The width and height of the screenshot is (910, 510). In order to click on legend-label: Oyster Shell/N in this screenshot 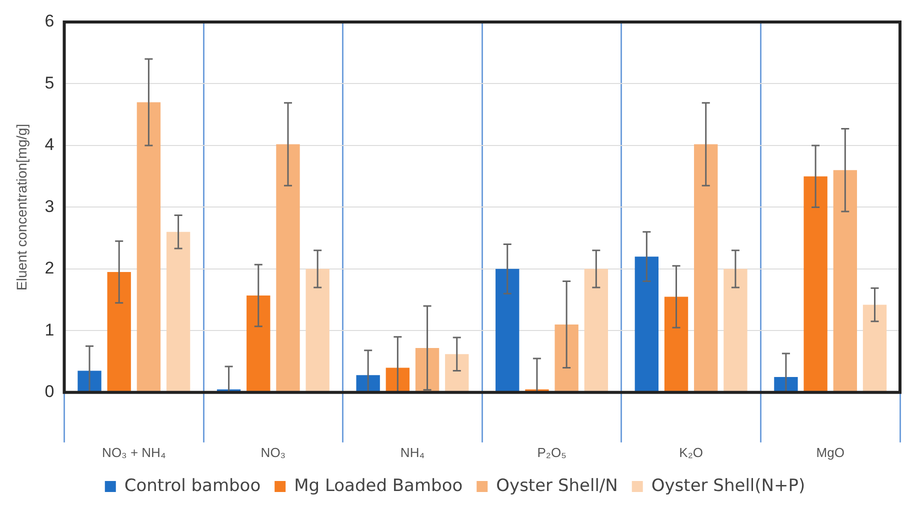, I will do `click(557, 486)`.